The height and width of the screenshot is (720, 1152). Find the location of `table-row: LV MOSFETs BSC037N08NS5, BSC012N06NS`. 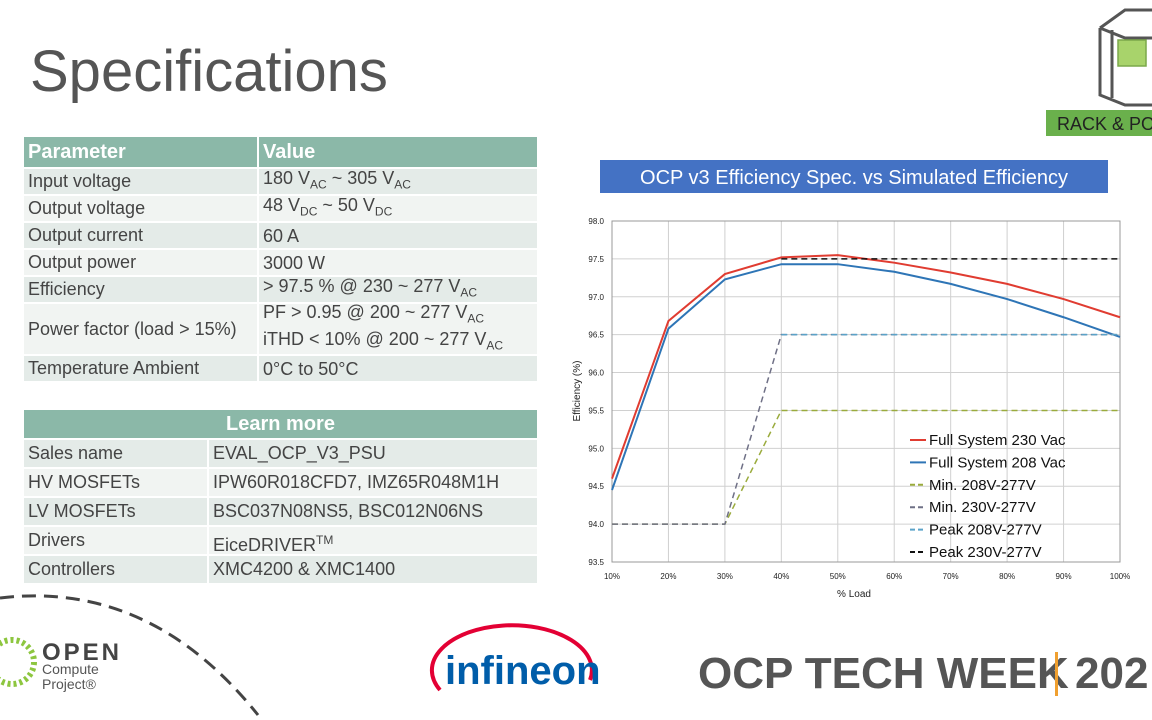

table-row: LV MOSFETs BSC037N08NS5, BSC012N06NS is located at coordinates (280, 512).